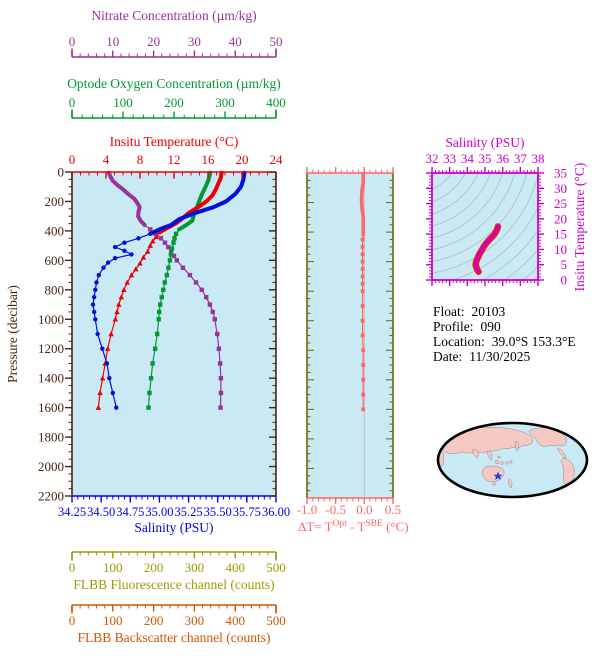  What do you see at coordinates (560, 173) in the screenshot?
I see `tick-label: 35` at bounding box center [560, 173].